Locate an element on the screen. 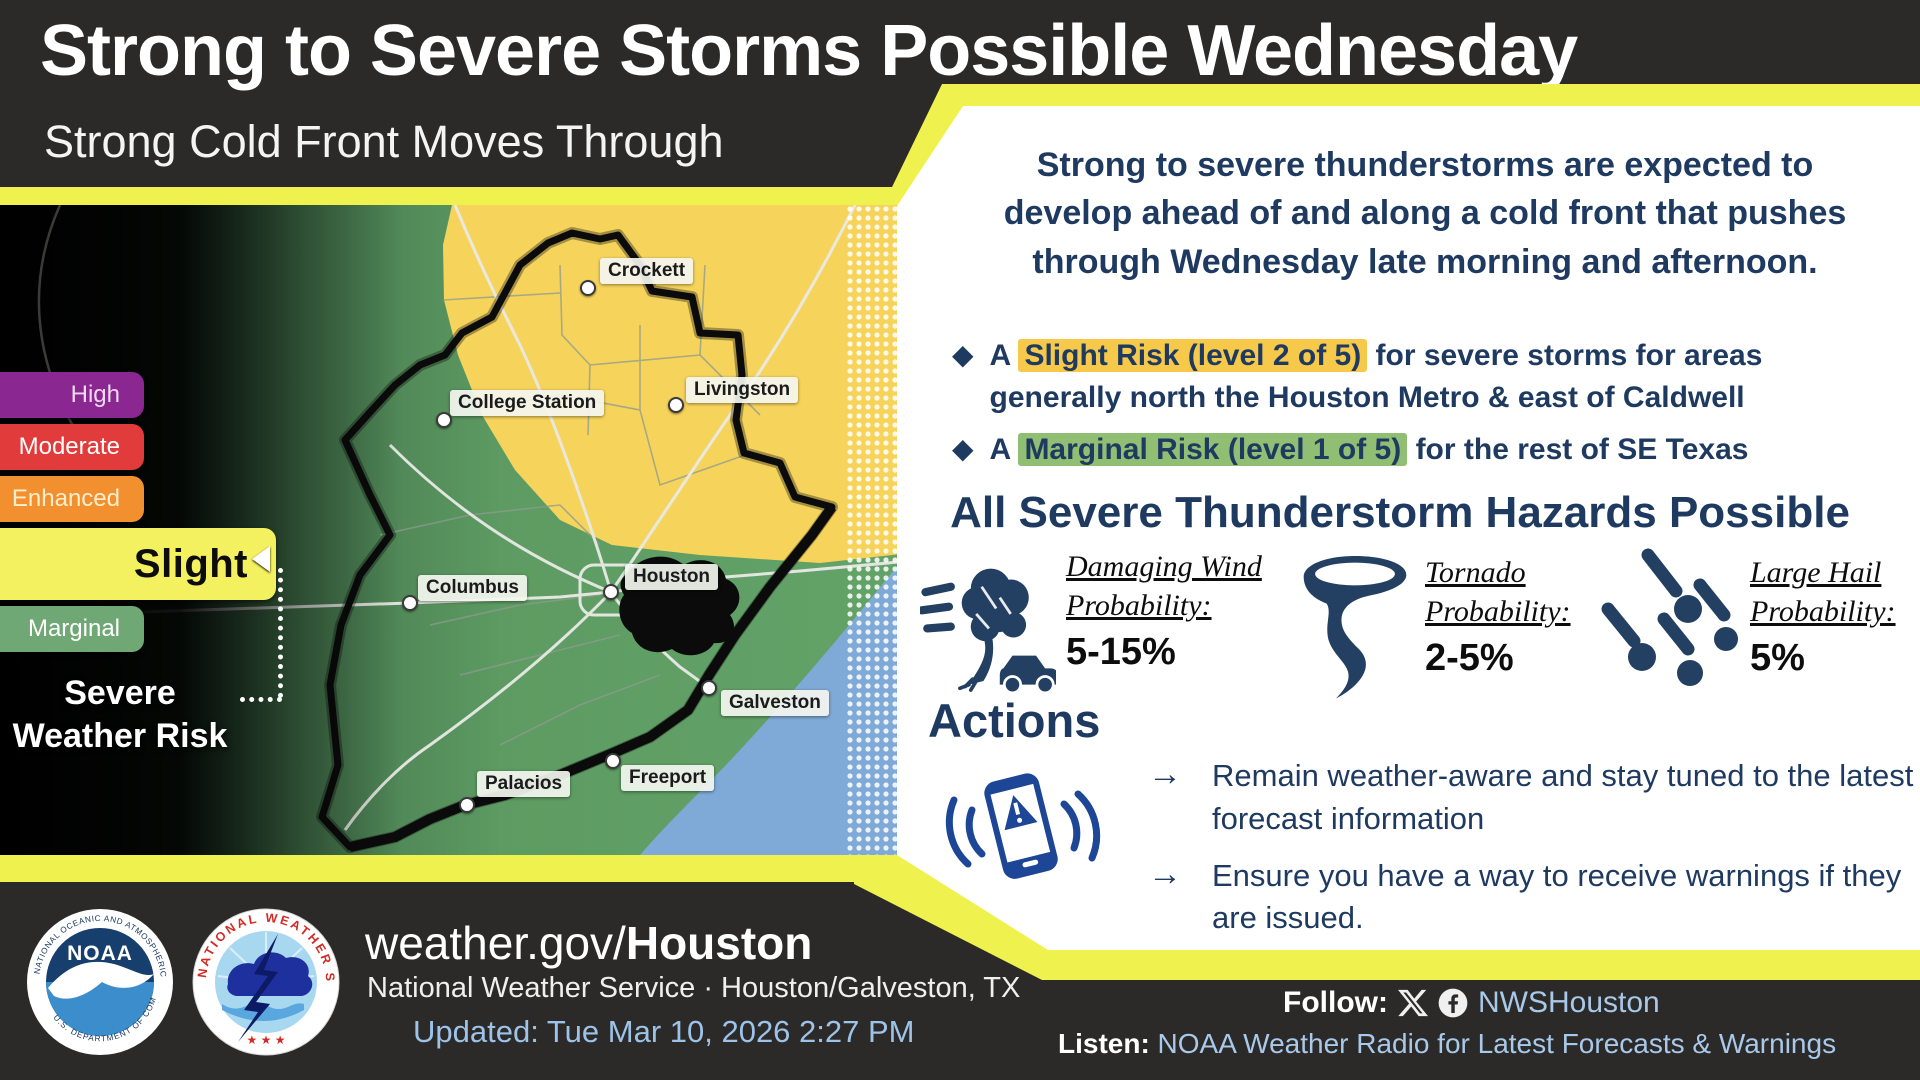  accent-stripe-bottom-left is located at coordinates (456, 867).